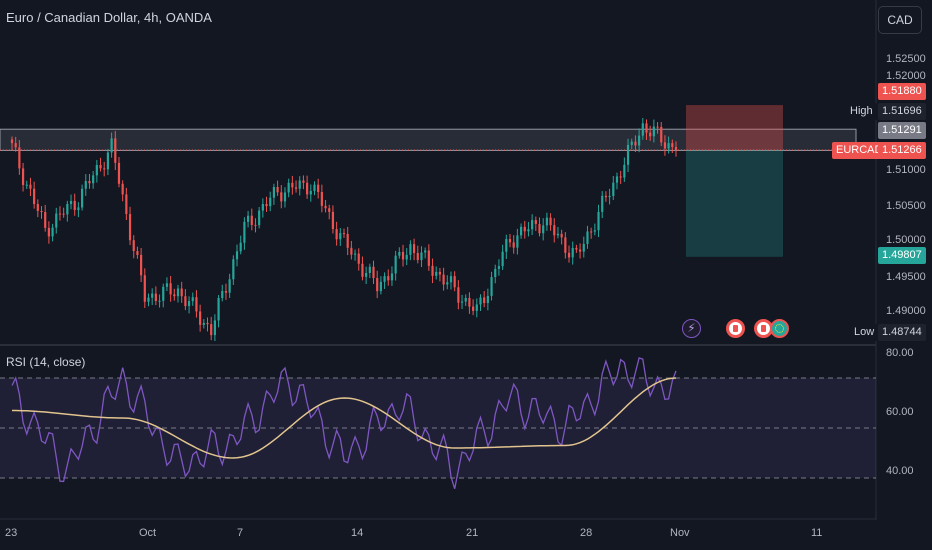 The width and height of the screenshot is (932, 550). I want to click on rsi-ma-line, so click(344, 418).